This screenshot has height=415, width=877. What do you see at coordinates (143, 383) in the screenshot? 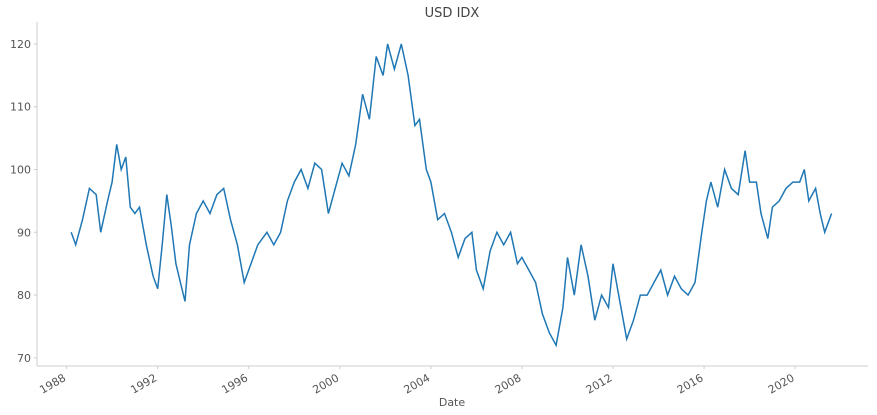
I see `x-tick-label: 1992` at bounding box center [143, 383].